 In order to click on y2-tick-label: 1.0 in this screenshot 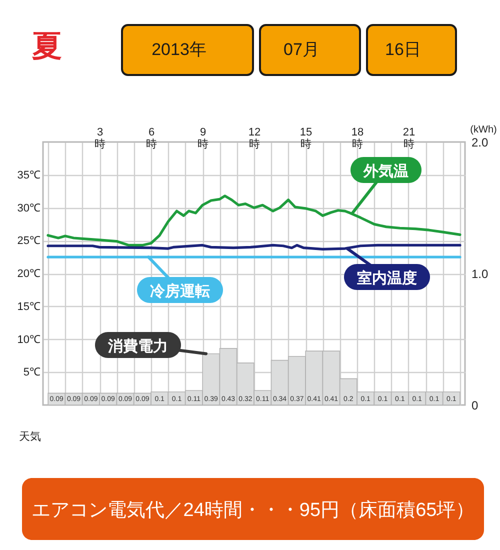, I will do `click(480, 274)`.